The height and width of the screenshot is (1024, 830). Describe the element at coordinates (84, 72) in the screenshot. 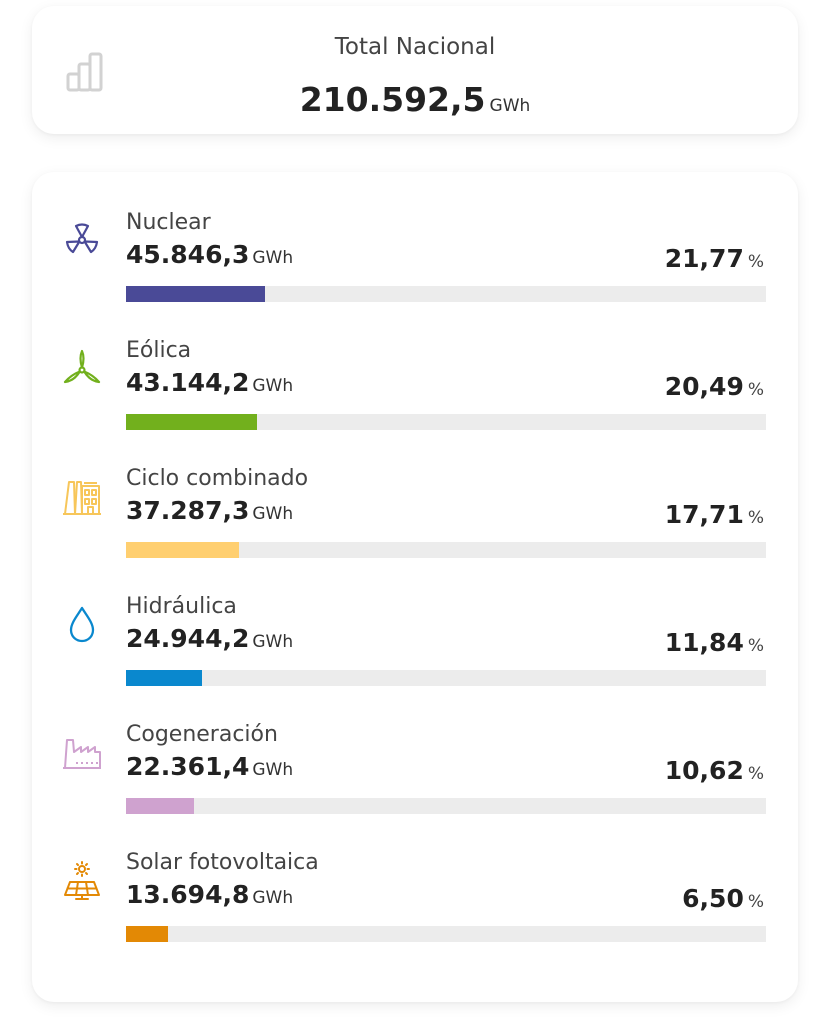

I see `bar-chart-icon` at that location.